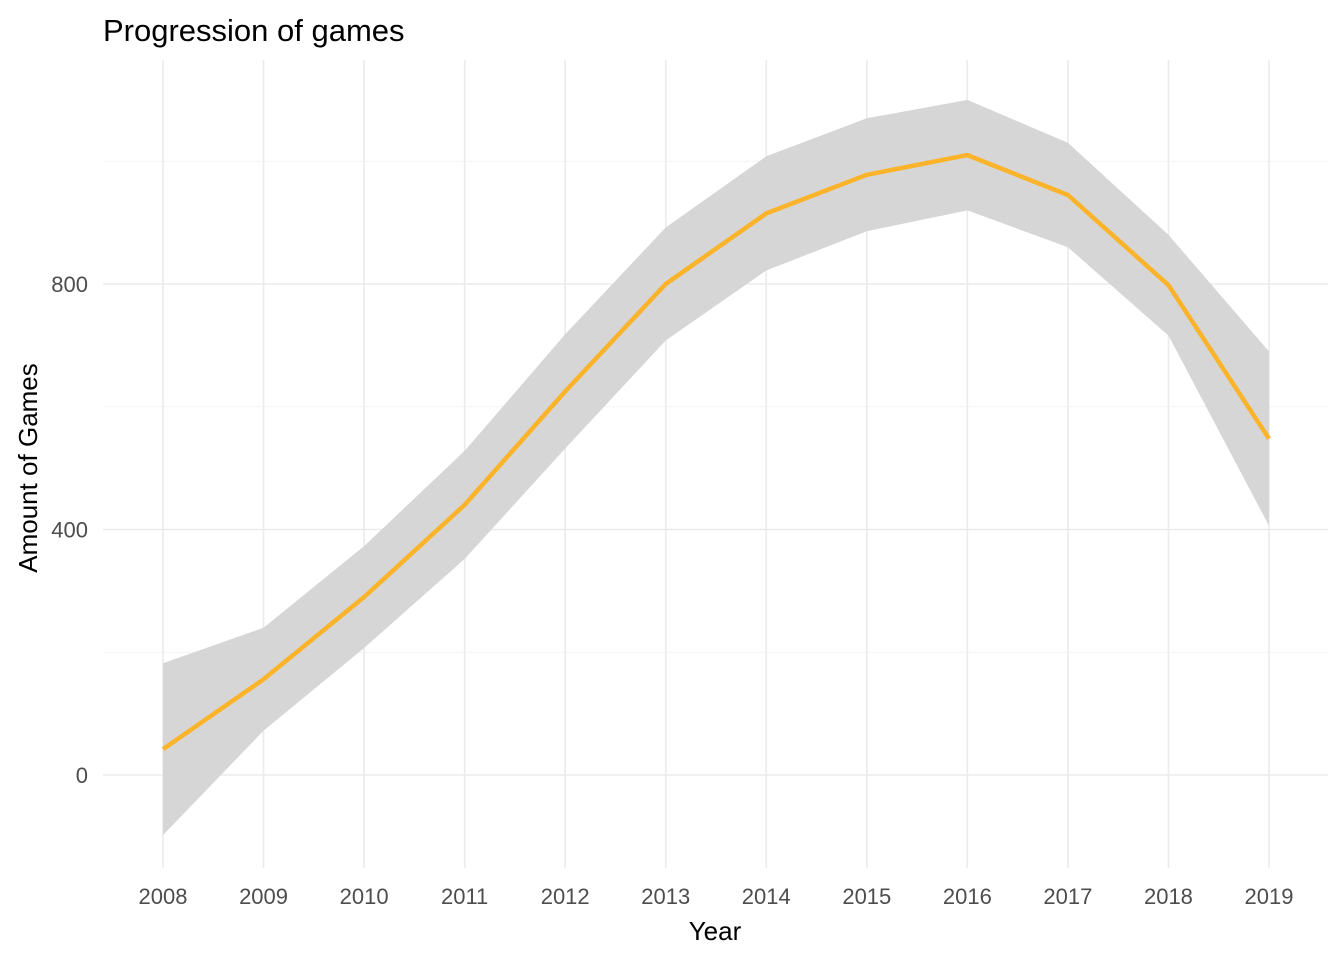 Image resolution: width=1344 pixels, height=960 pixels. Describe the element at coordinates (254, 30) in the screenshot. I see `chart-title: Progression of games` at that location.